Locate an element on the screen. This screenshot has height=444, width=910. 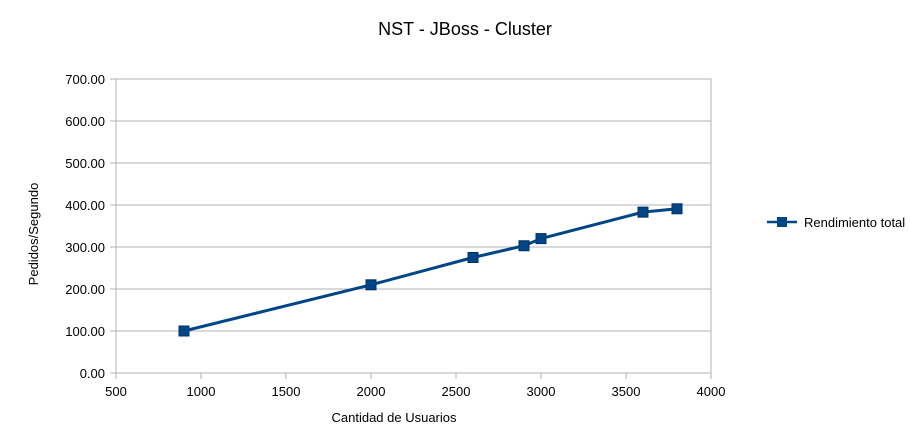
x-tick-label: 3500 is located at coordinates (626, 391).